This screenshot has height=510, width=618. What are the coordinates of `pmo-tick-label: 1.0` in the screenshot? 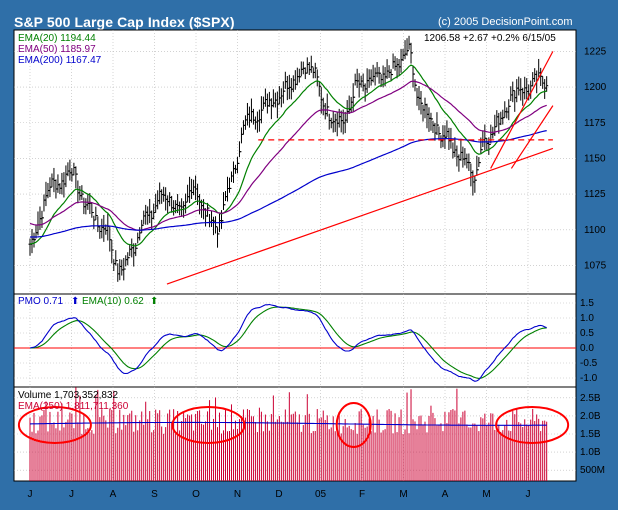 It's located at (587, 318).